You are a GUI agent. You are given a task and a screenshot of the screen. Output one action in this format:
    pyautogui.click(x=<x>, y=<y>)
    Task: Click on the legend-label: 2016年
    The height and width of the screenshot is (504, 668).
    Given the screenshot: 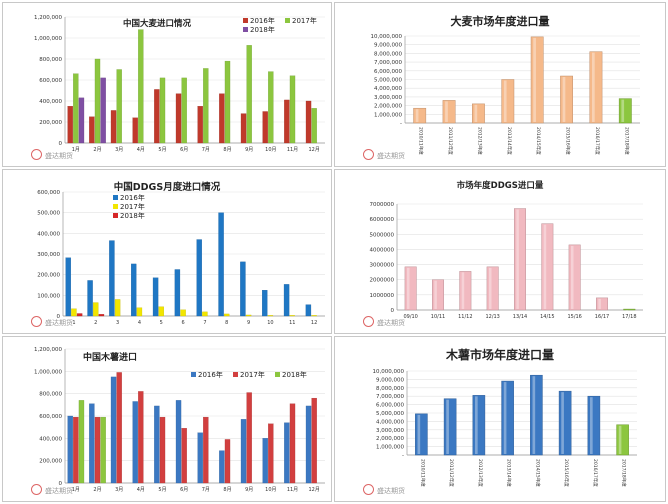 What is the action you would take?
    pyautogui.click(x=210, y=374)
    